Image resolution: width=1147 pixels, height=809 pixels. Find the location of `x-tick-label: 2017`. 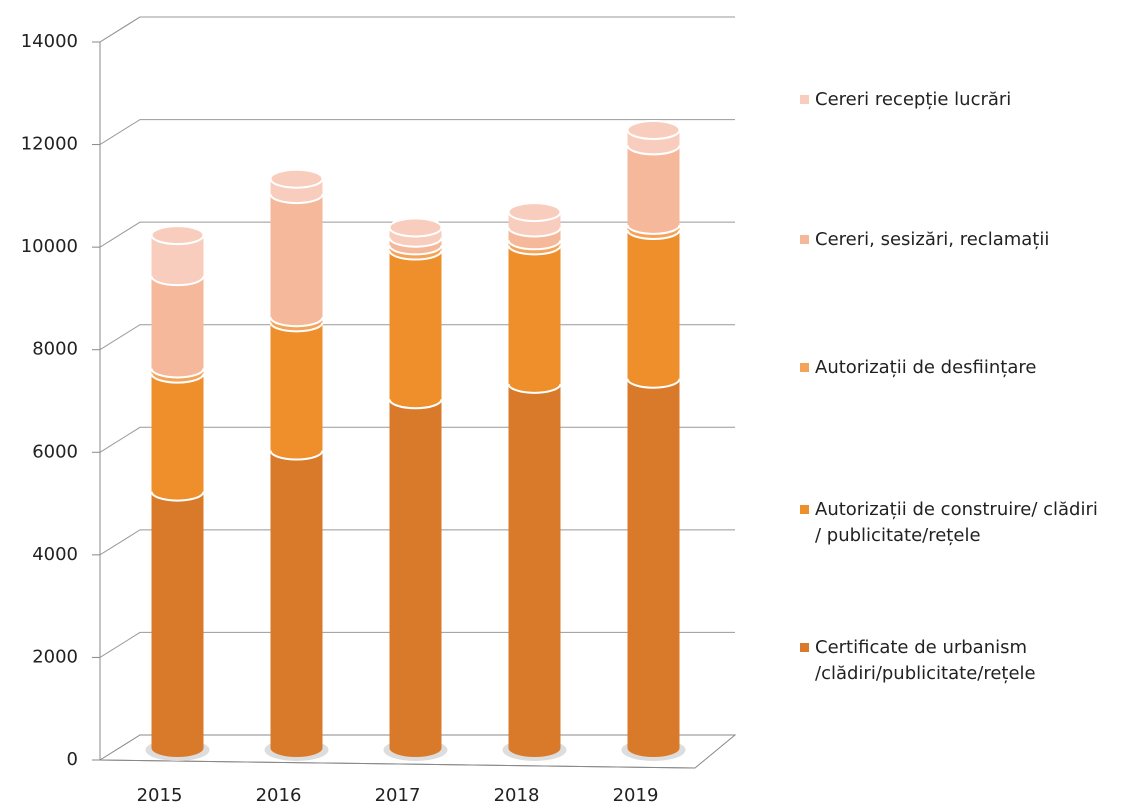

x-tick-label: 2017 is located at coordinates (398, 795).